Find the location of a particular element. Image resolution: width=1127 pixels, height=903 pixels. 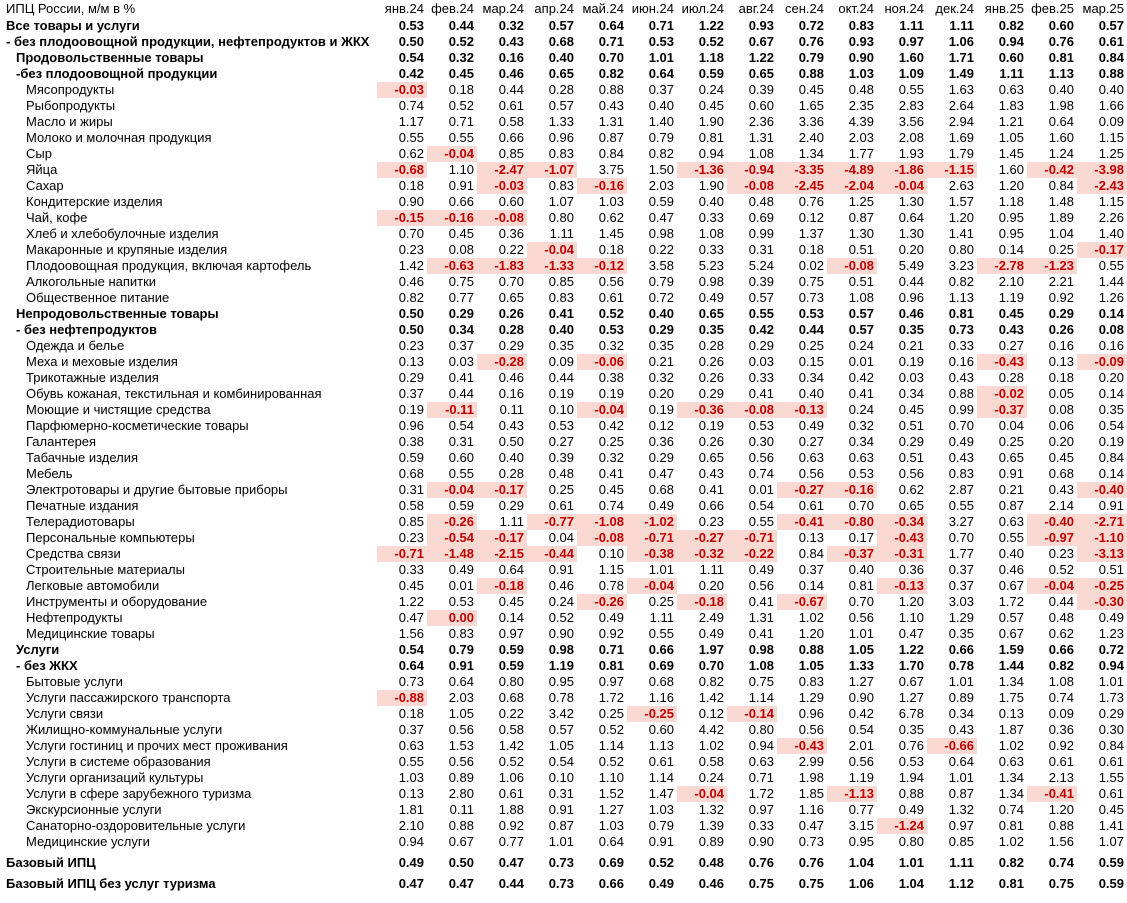

value-cell: 3.75 is located at coordinates (611, 169).